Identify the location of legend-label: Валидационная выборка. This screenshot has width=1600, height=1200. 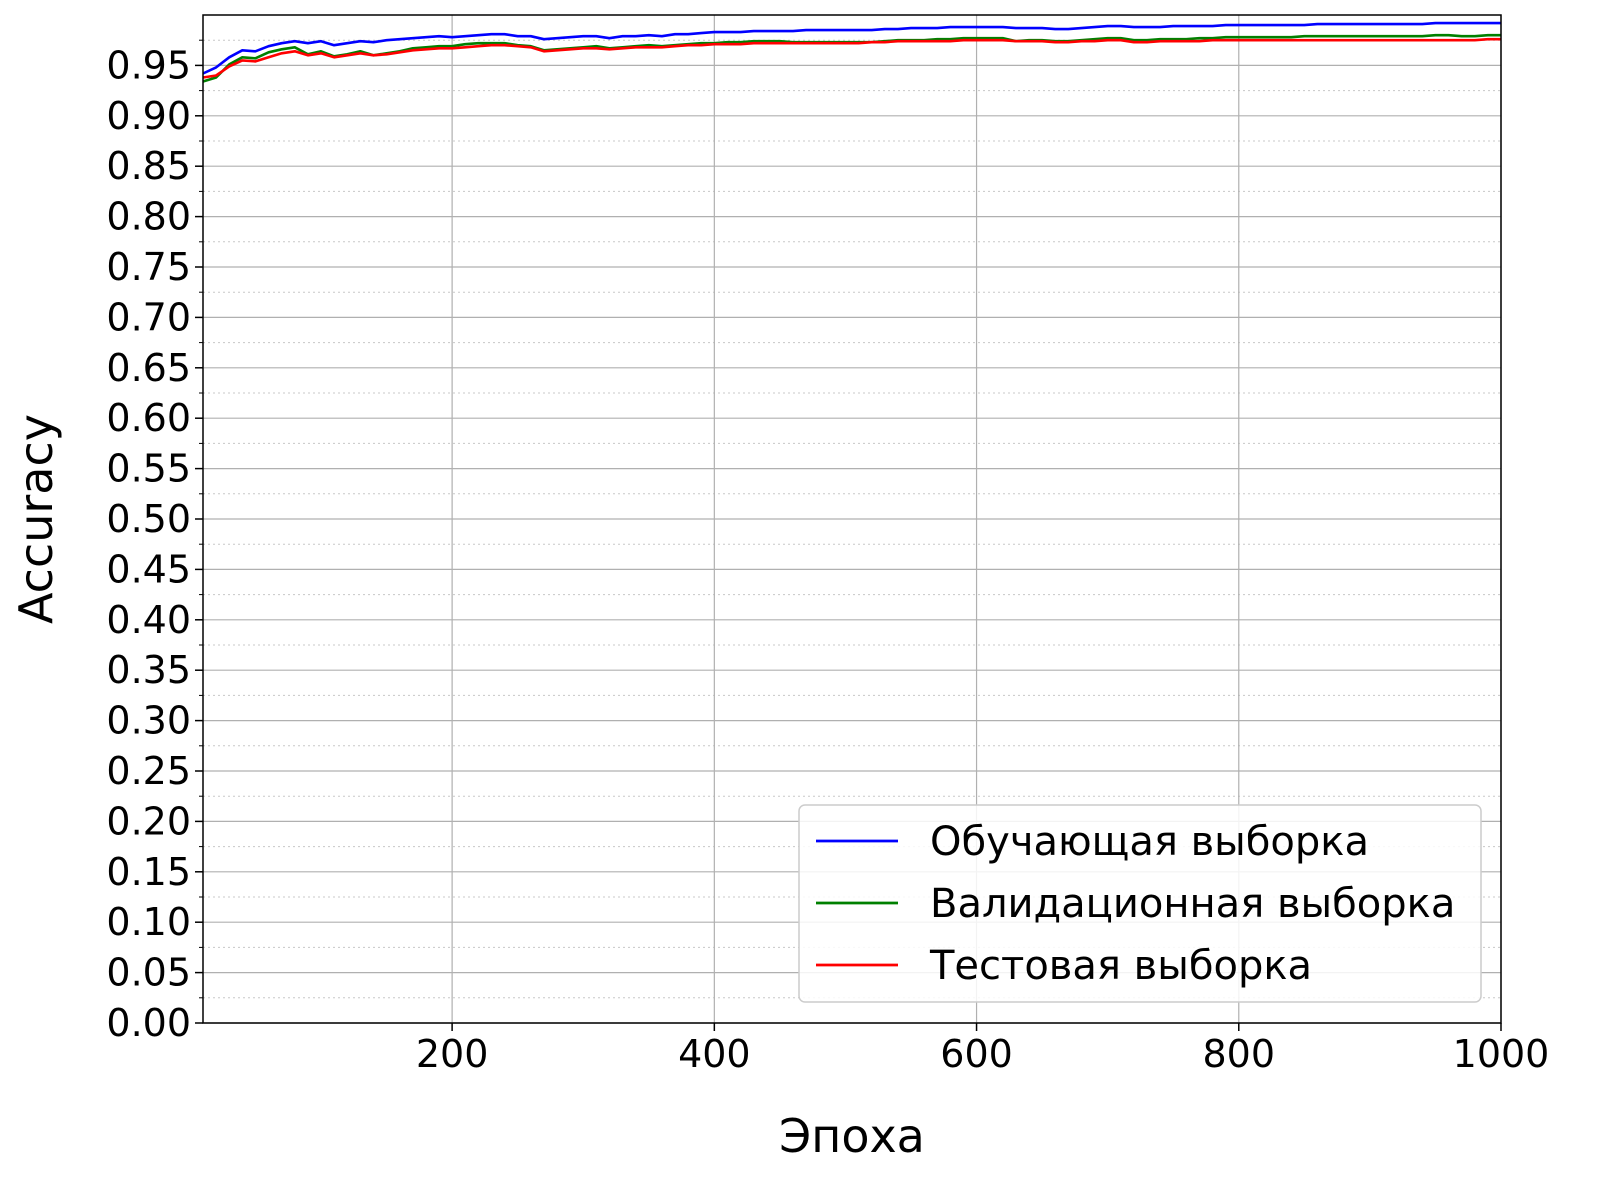
(1192, 904).